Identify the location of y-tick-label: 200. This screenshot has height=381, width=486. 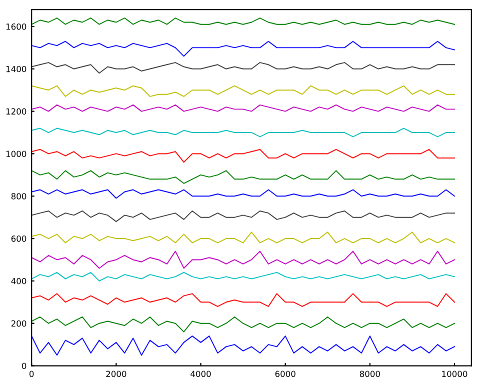
(18, 323).